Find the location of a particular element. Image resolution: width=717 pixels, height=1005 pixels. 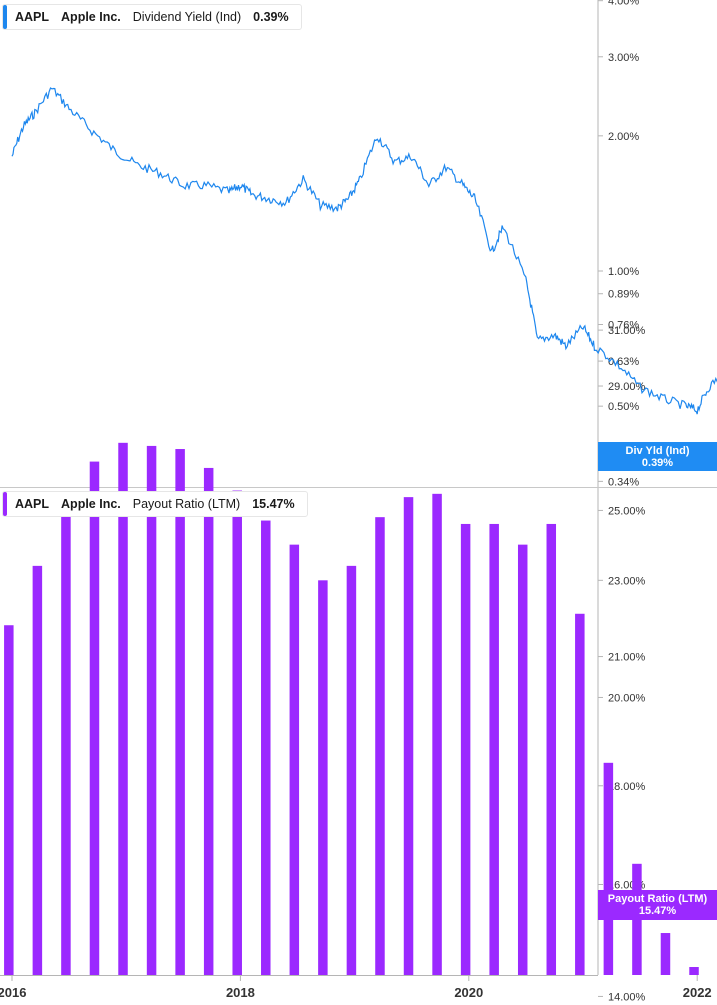

yield-tick-label: 3.00% is located at coordinates (623, 58).